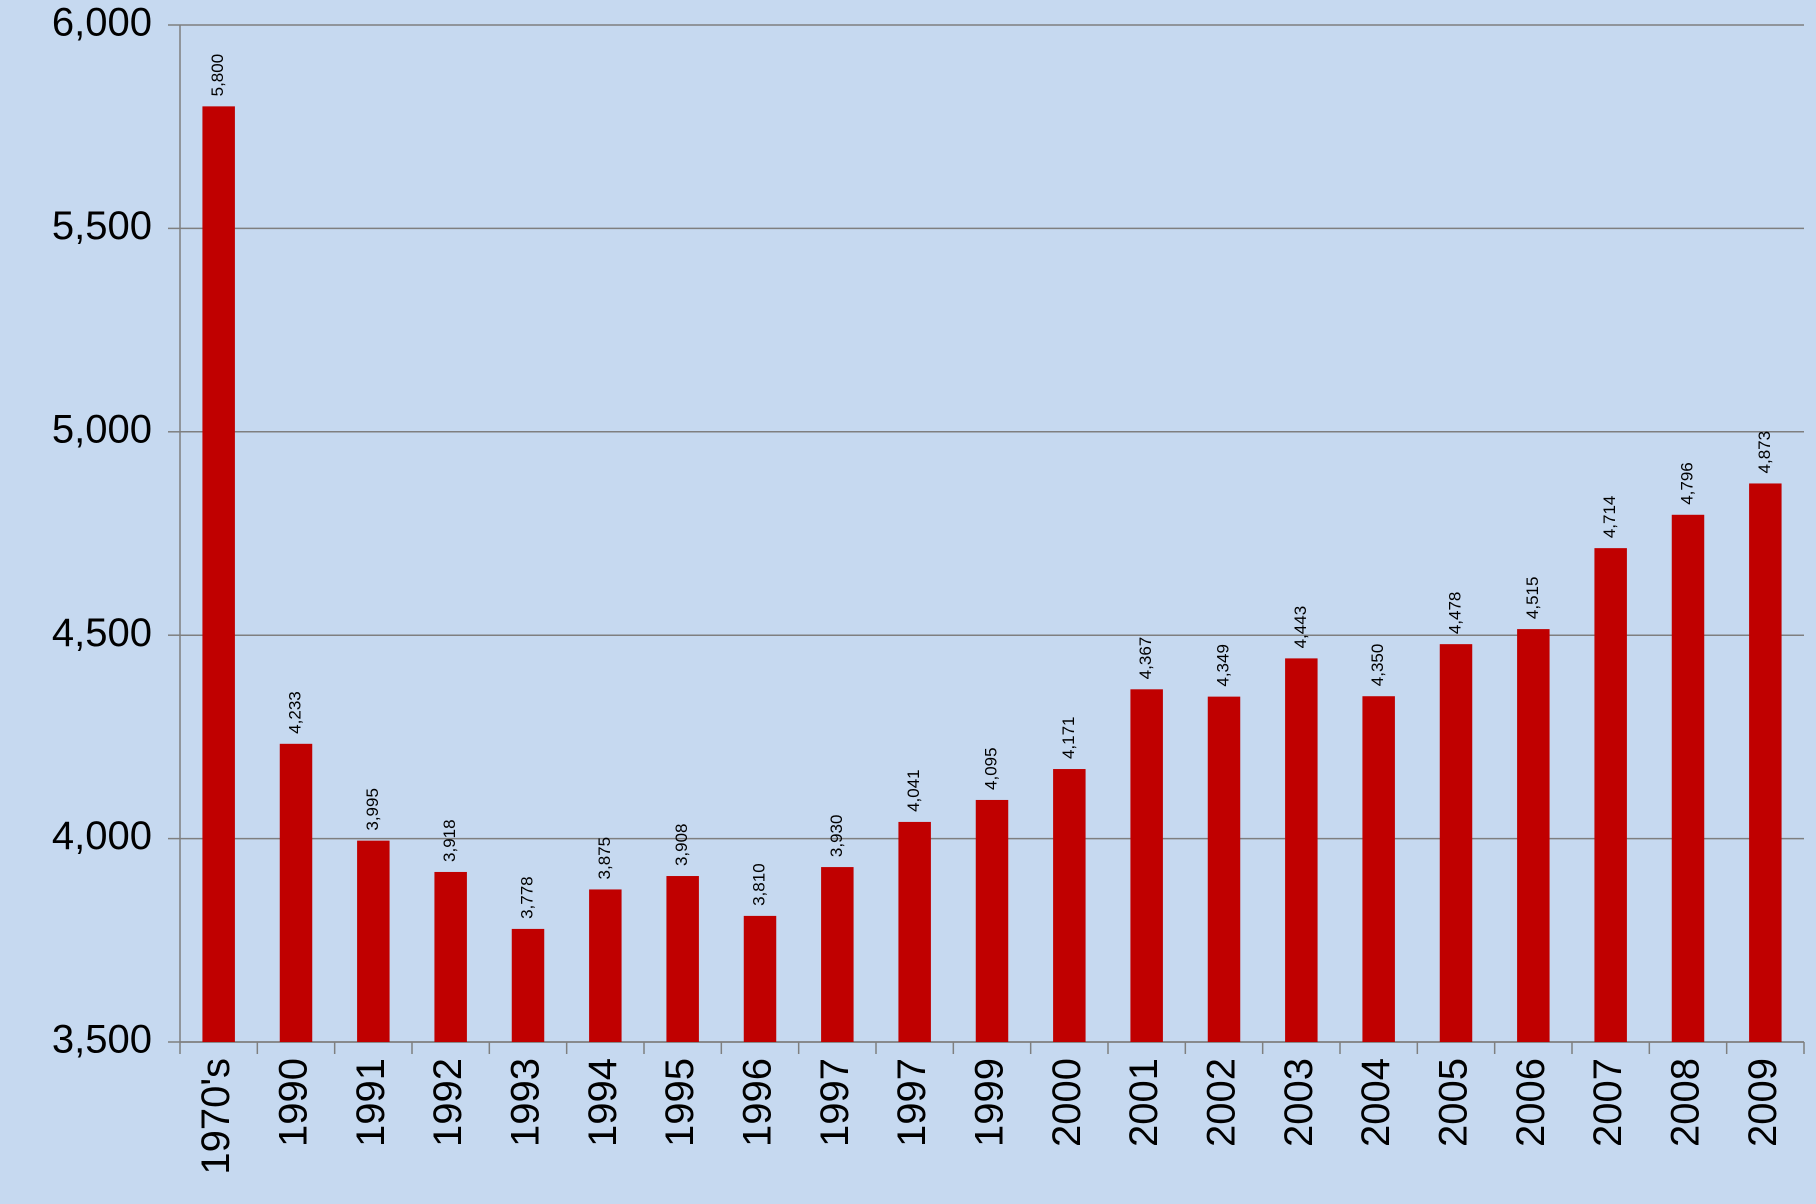  Describe the element at coordinates (294, 712) in the screenshot. I see `value-label: 4,233` at that location.